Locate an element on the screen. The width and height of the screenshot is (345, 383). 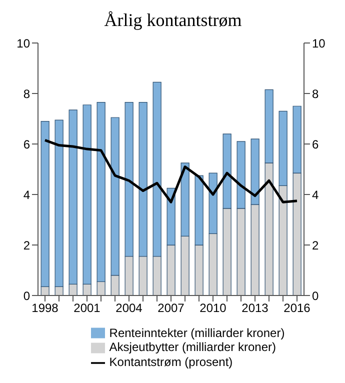
x-tick-label: 2010 is located at coordinates (213, 308).